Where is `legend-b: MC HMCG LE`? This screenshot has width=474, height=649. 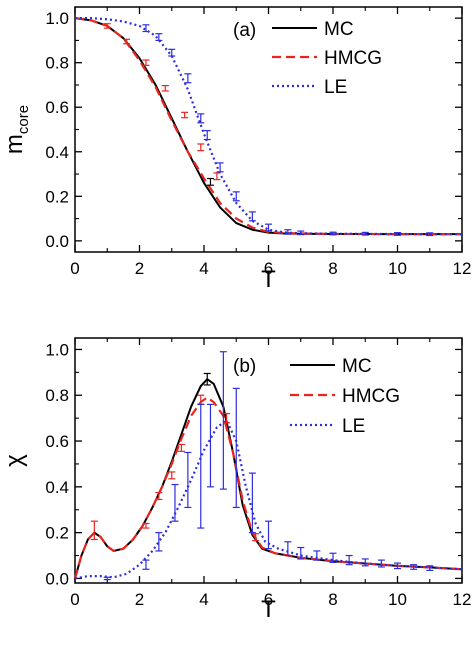 legend-b: MC HMCG LE is located at coordinates (345, 396).